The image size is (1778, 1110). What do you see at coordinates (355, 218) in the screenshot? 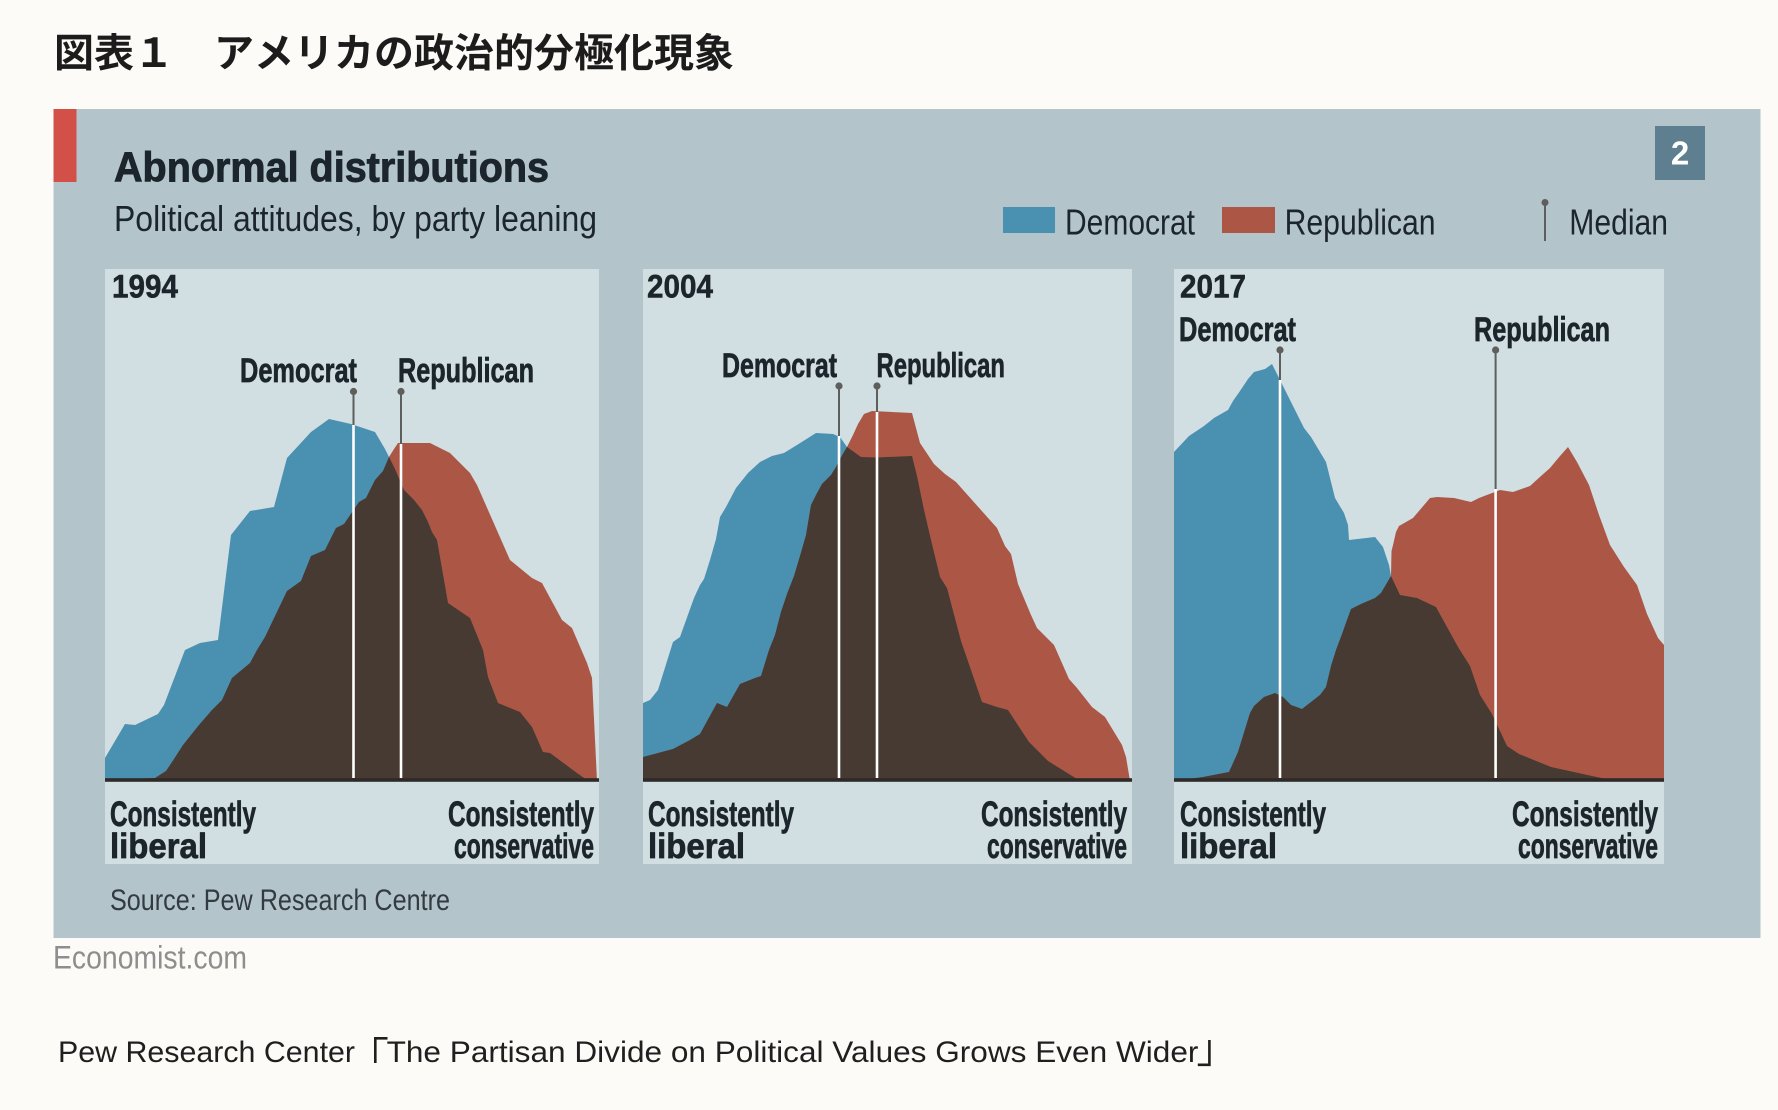
I see `svg-text:Political attitudes, by party: Political attitudes, by party leaning` at bounding box center [355, 218].